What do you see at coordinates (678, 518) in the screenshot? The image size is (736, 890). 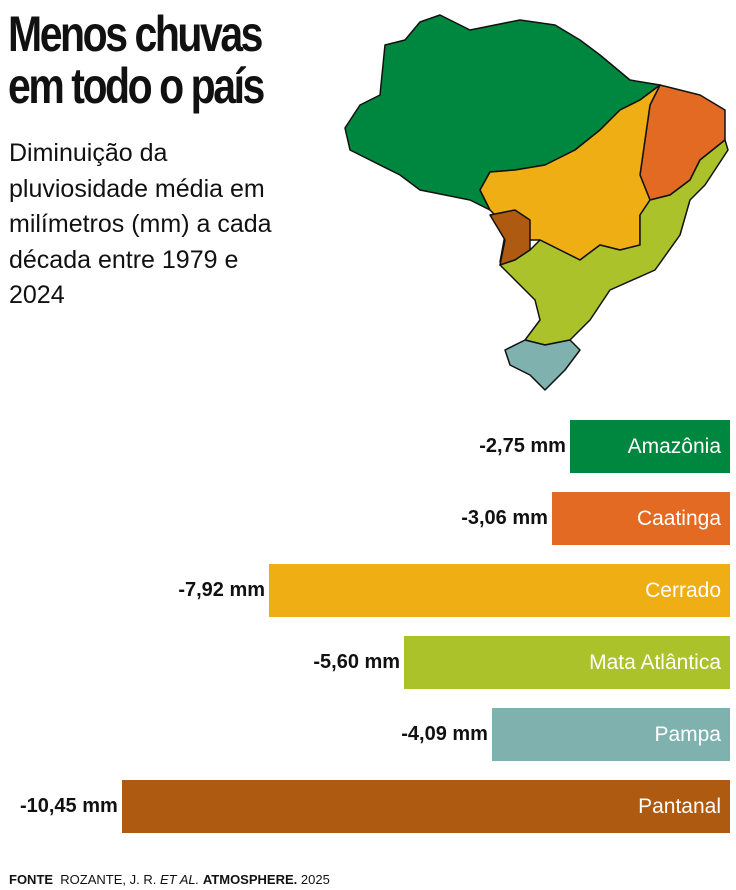 I see `bar-category-label: Caatinga` at bounding box center [678, 518].